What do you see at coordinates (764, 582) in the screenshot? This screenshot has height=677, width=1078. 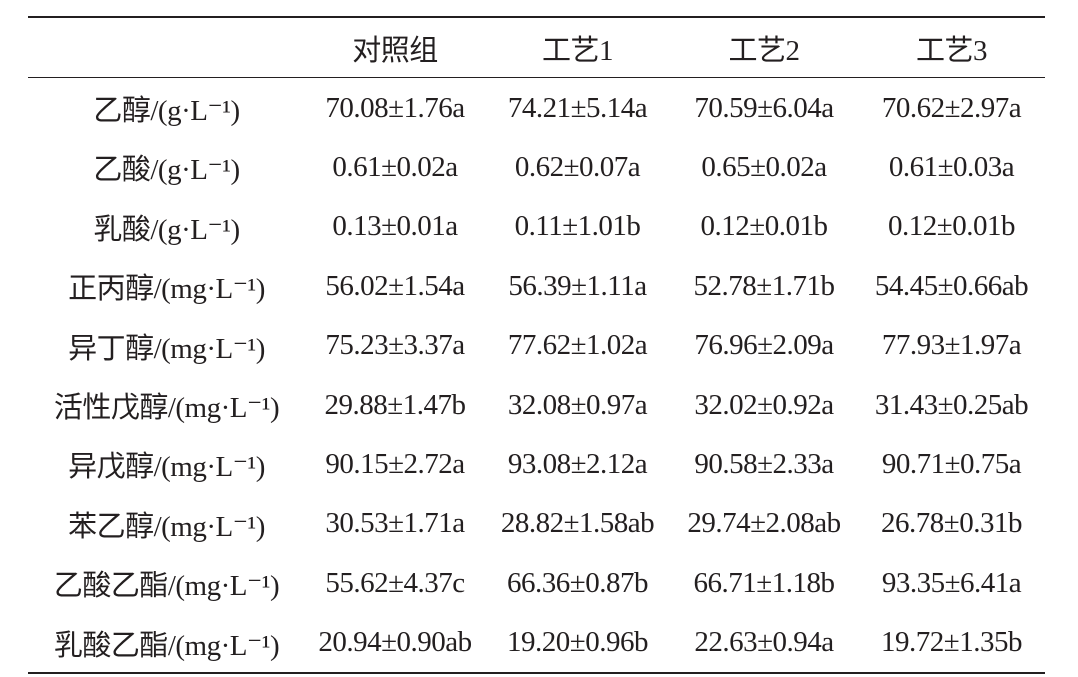 I see `table-cell: 66.71±1.18b` at bounding box center [764, 582].